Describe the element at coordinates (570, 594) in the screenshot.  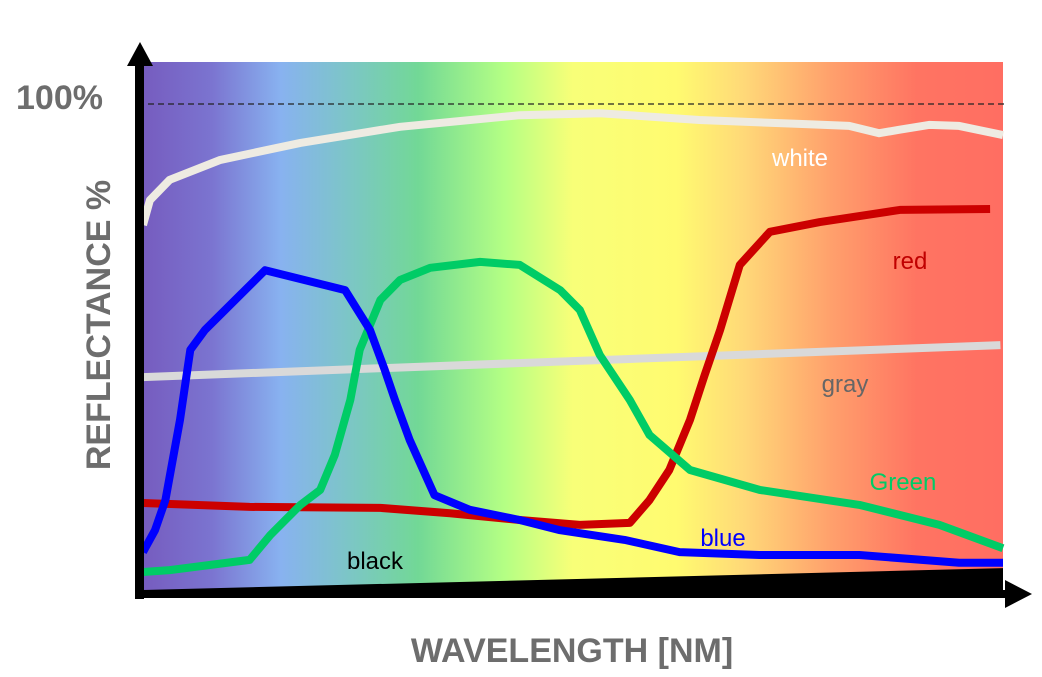
I see `x-axis` at that location.